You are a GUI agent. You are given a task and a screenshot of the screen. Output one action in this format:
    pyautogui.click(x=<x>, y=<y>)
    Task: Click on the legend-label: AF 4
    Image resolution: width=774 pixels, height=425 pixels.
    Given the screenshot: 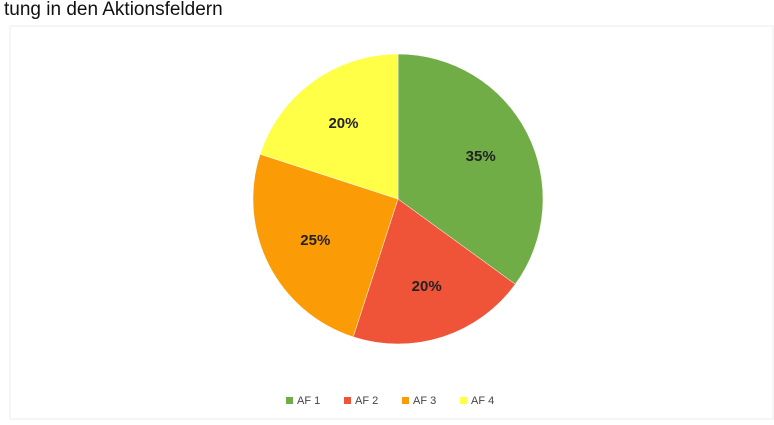 What is the action you would take?
    pyautogui.click(x=482, y=401)
    